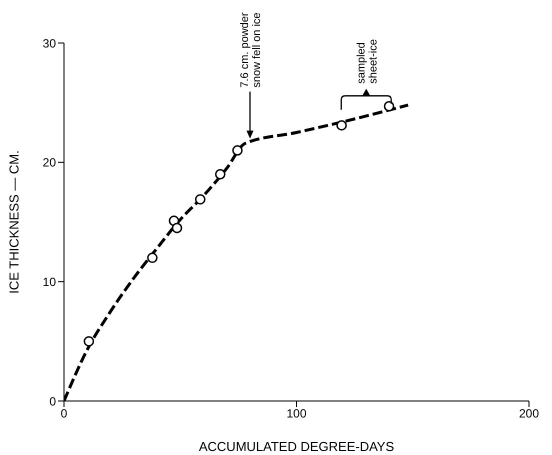  What do you see at coordinates (14, 222) in the screenshot?
I see `y-axis-title: ICE THICKNESS — CM.` at bounding box center [14, 222].